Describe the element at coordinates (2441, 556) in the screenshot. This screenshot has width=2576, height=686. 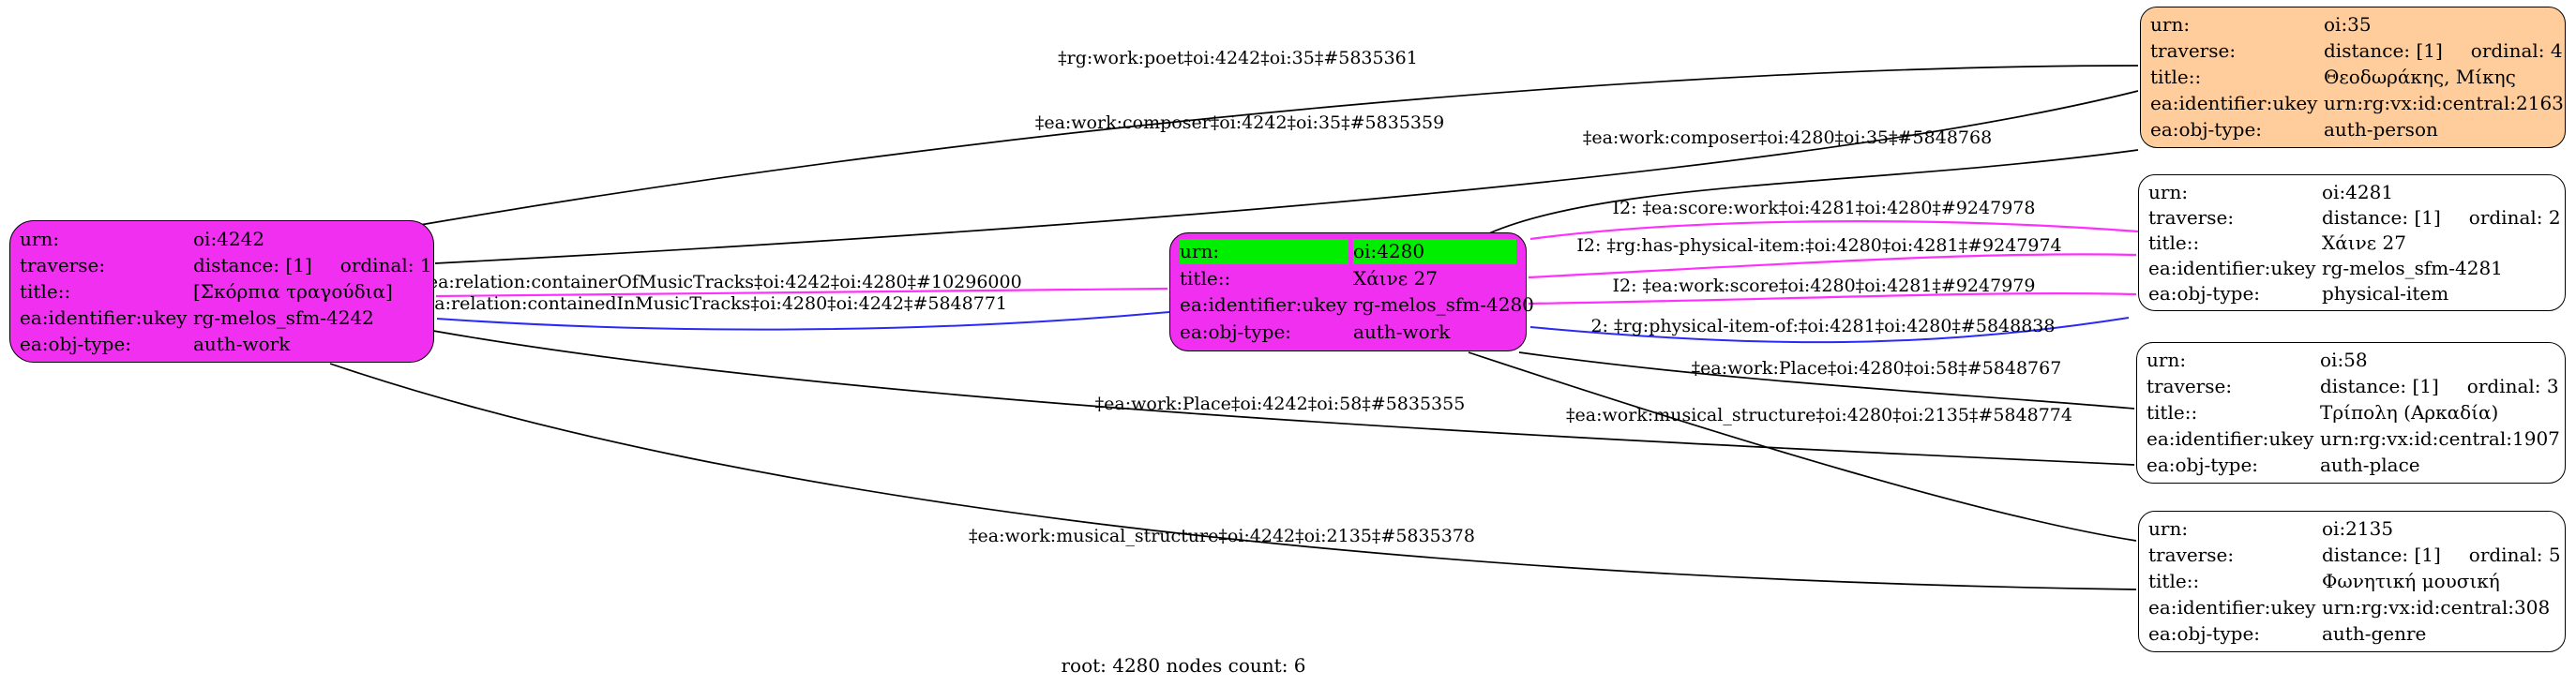
I see `row-value: distance: [1] ordinal: 5` at that location.